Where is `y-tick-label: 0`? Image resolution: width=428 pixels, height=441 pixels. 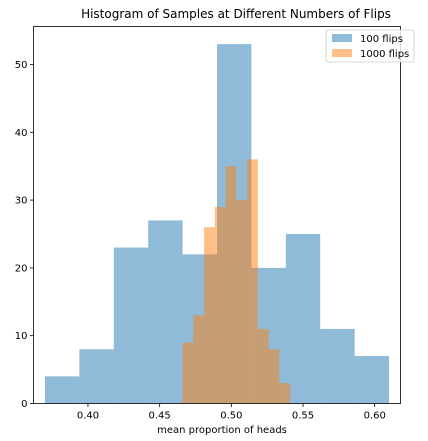
y-tick-label: 0 is located at coordinates (24, 404).